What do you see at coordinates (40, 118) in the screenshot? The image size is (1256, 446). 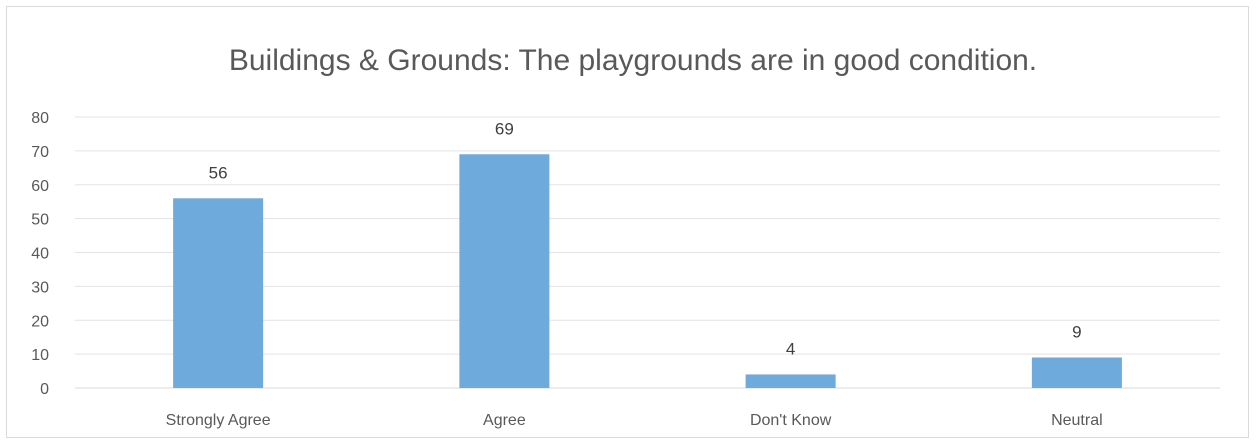 I see `y-tick-label: 80` at bounding box center [40, 118].